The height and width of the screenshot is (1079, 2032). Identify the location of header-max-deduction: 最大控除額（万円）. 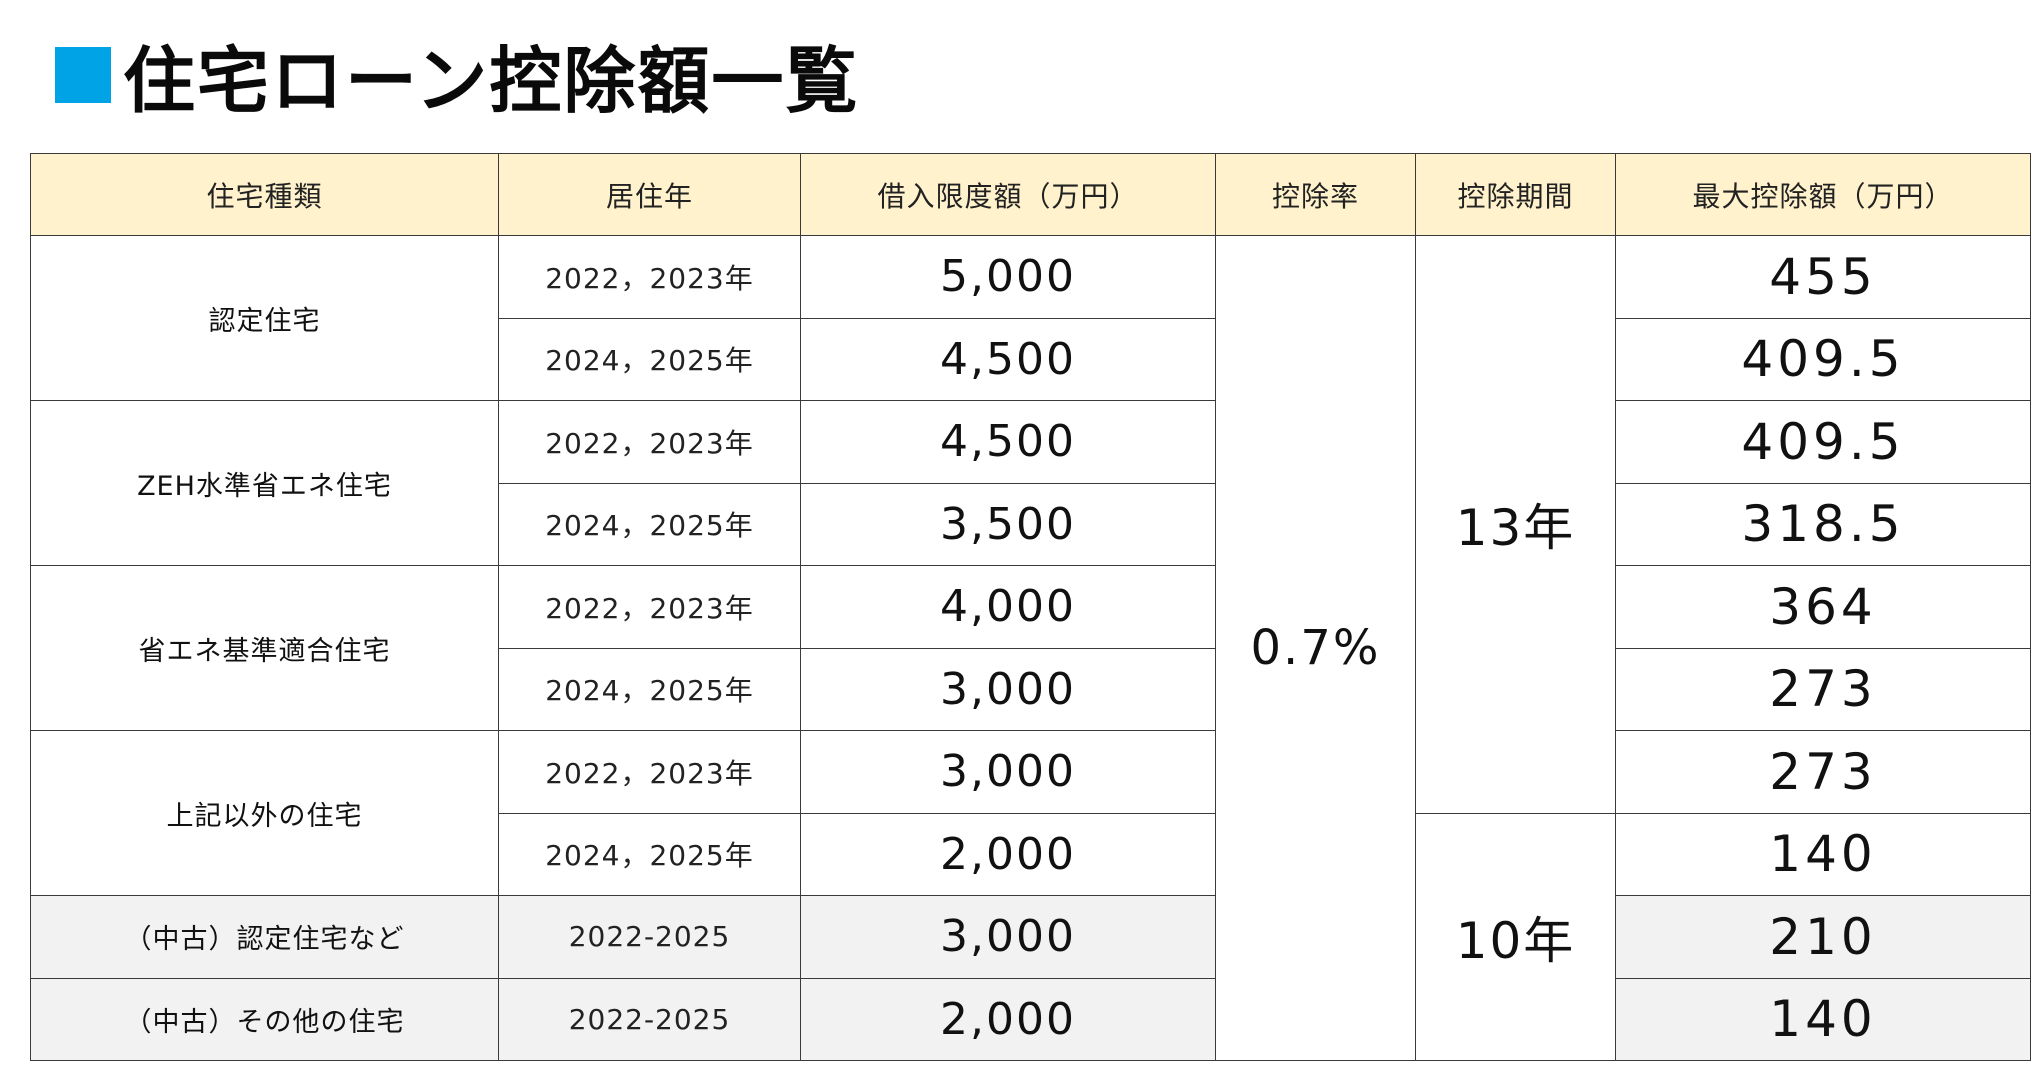
(1823, 194).